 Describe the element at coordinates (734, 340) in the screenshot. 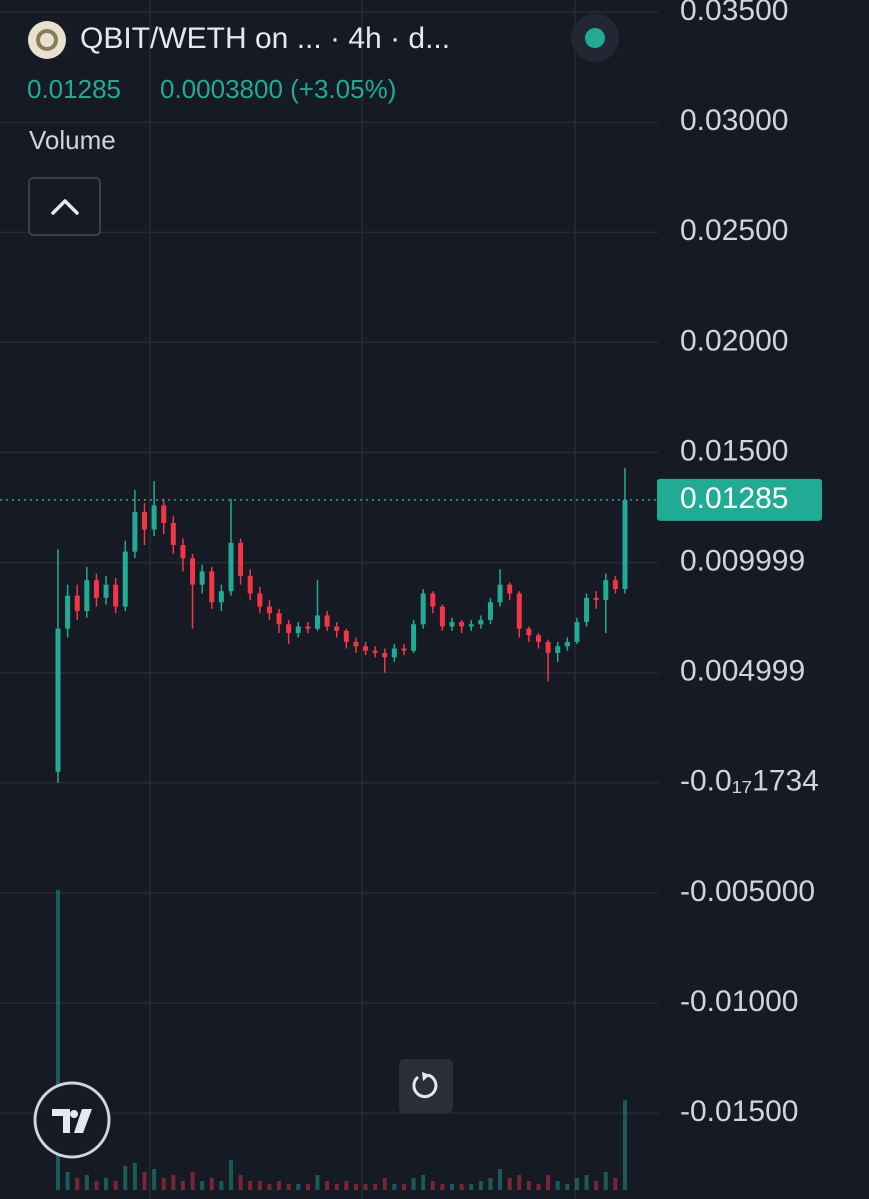

I see `y-tick-label: 0.02000` at that location.